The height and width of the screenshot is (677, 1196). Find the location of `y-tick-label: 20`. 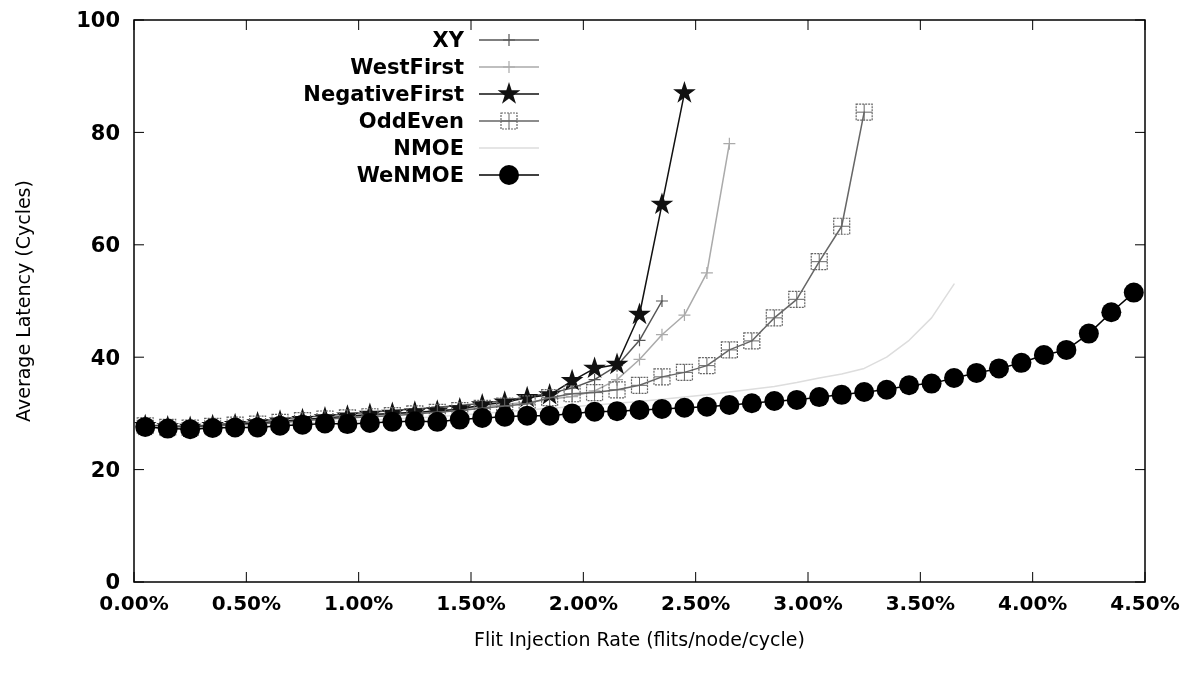

y-tick-label: 20 is located at coordinates (105, 469).